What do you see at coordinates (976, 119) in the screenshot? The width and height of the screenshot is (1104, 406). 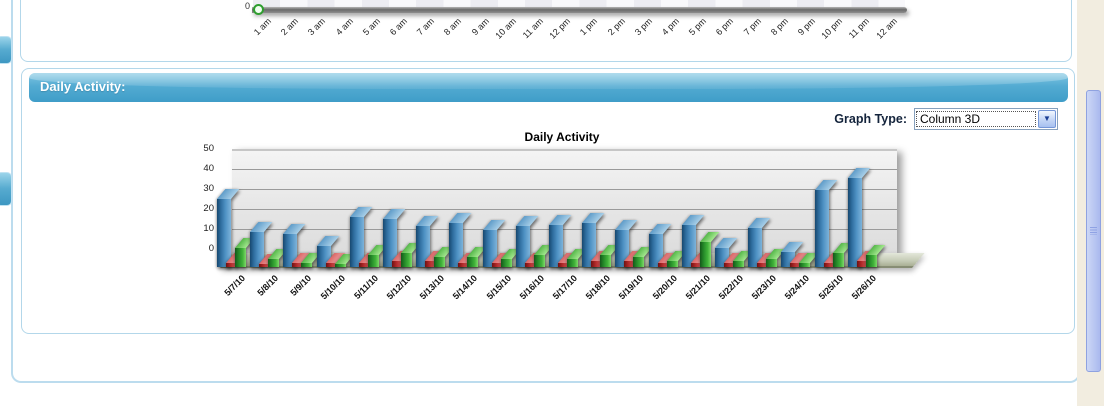 I see `graph-type-value: Column 3D` at bounding box center [976, 119].